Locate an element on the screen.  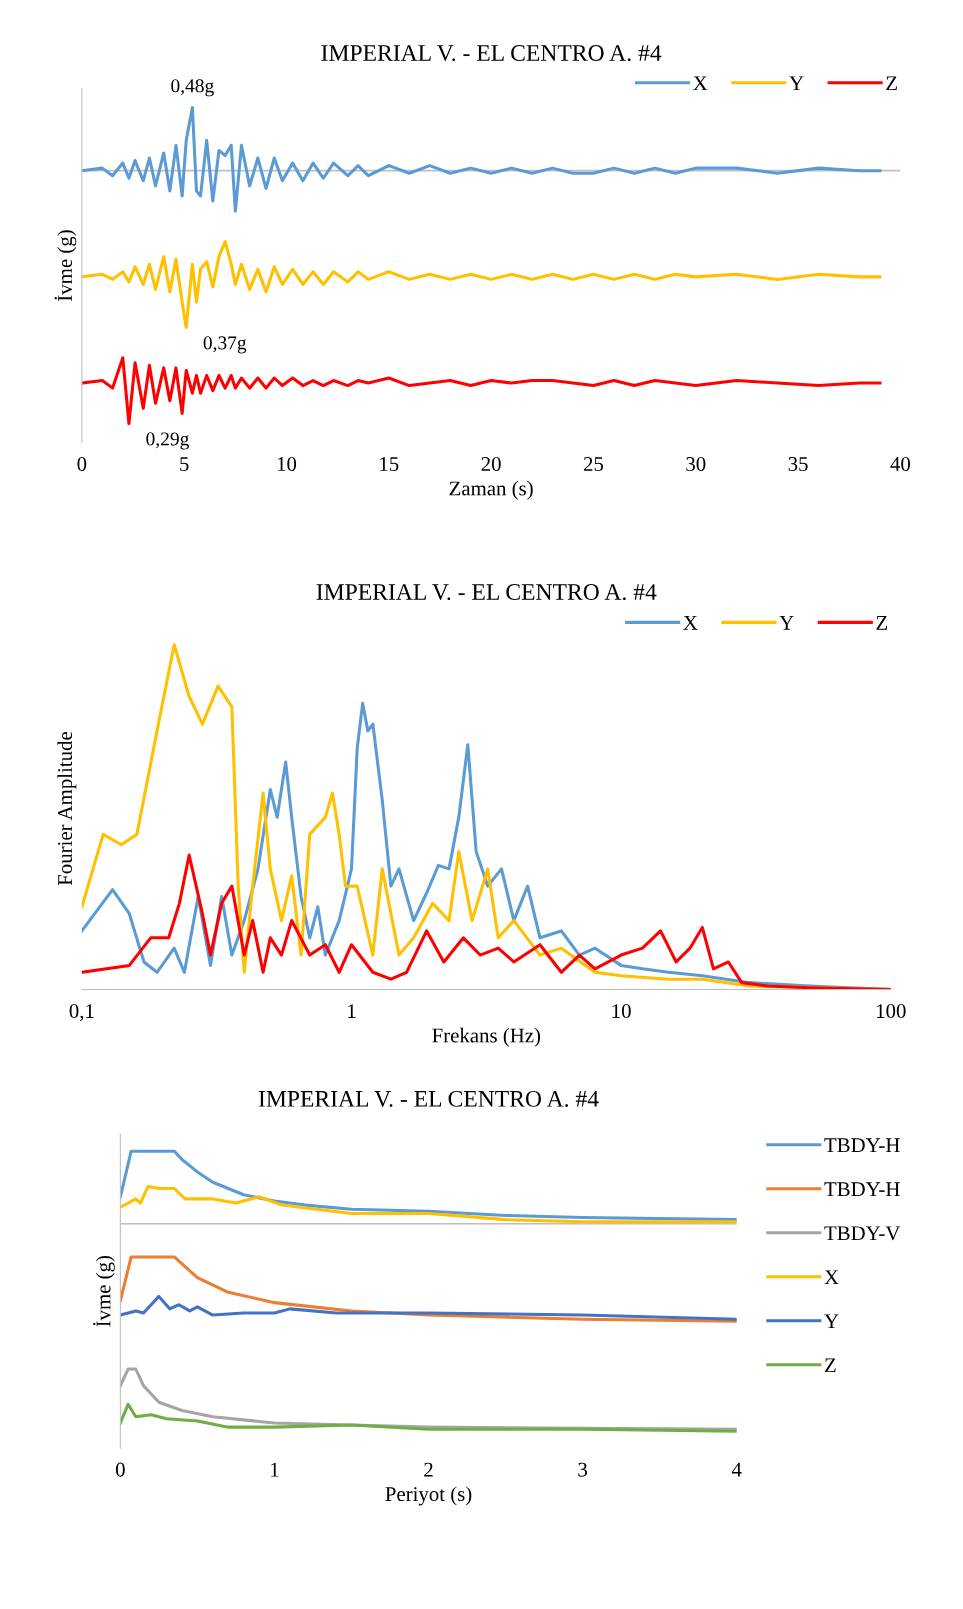
annotation: 0,29g is located at coordinates (167, 441).